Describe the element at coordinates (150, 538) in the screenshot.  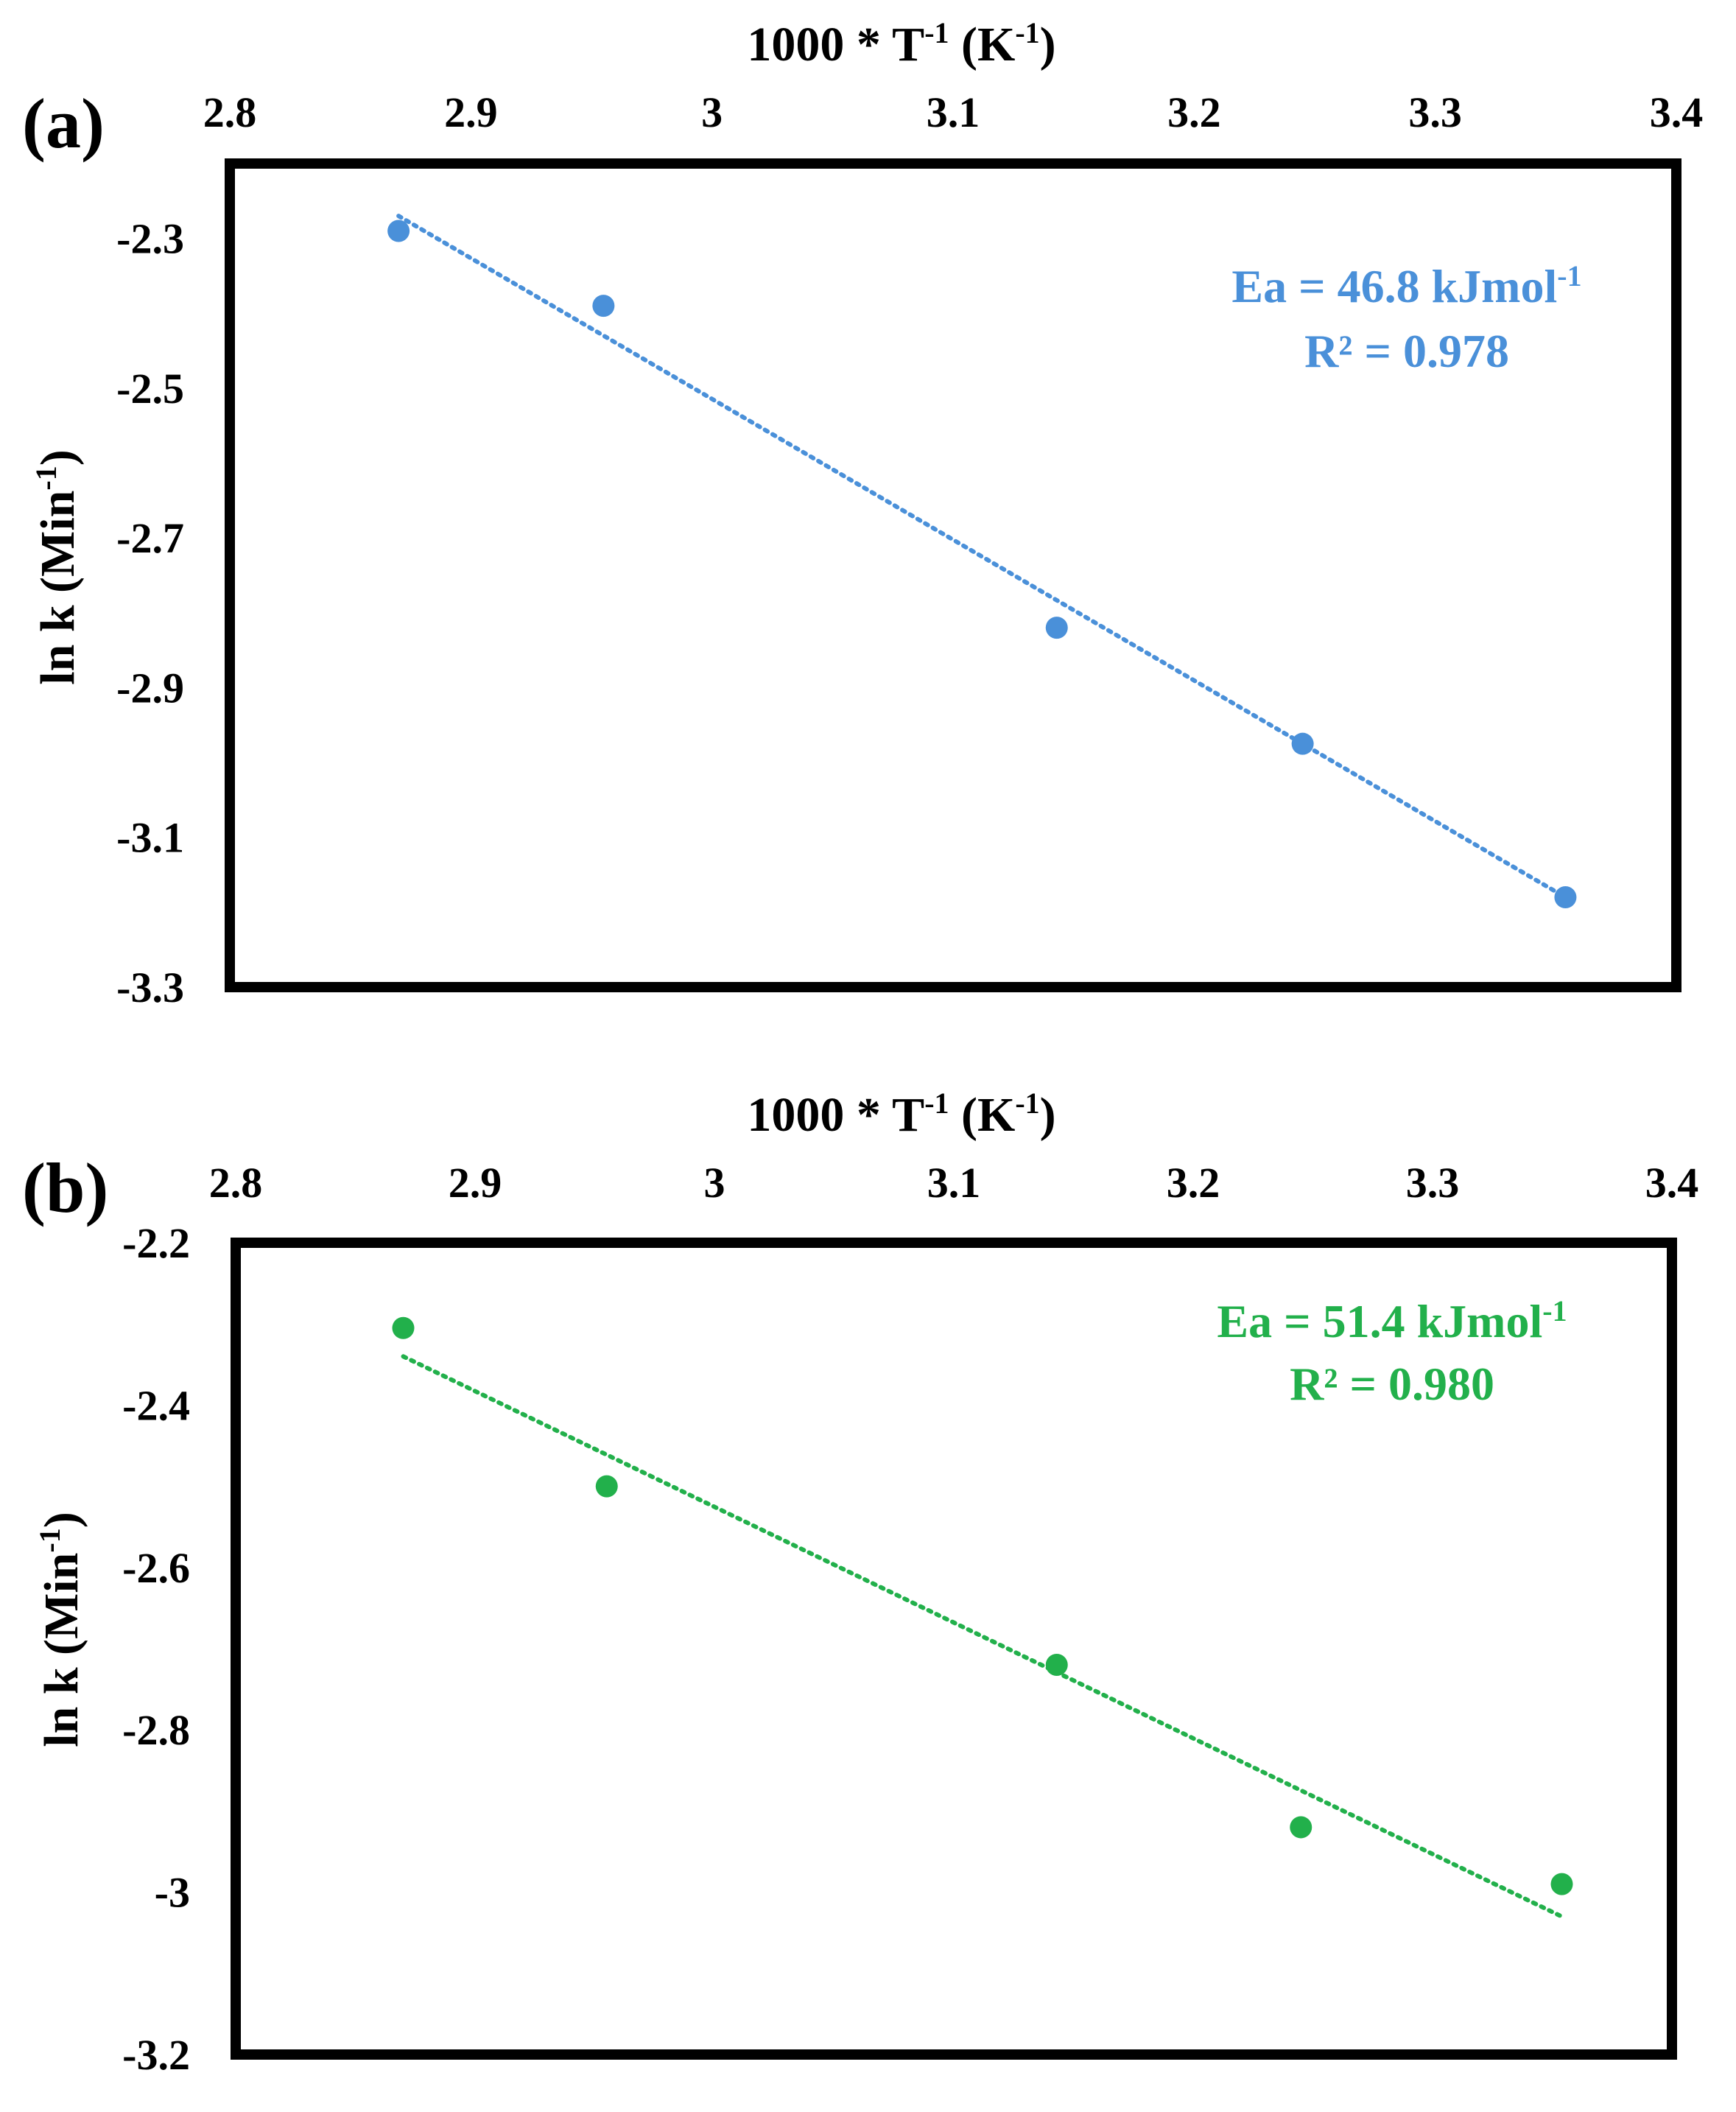
I see `panel-a-y-tick-label: -2.7` at that location.